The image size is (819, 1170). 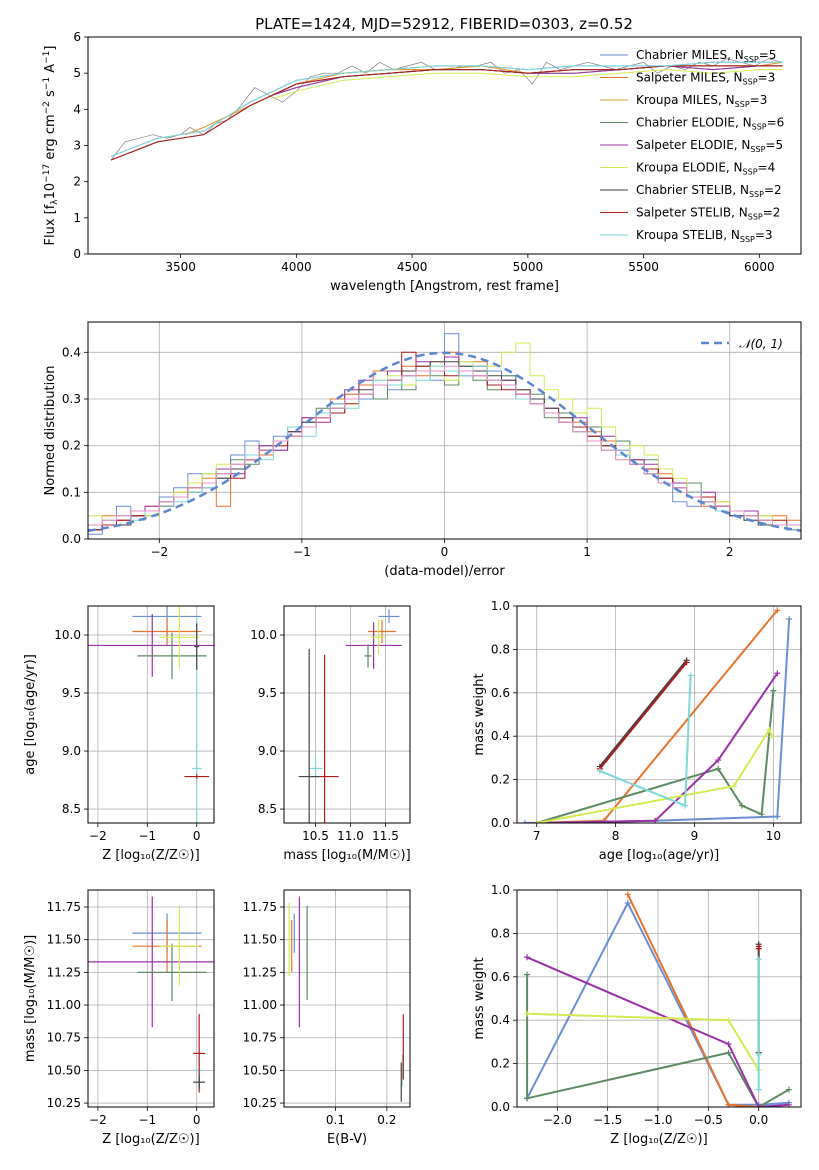 What do you see at coordinates (500, 649) in the screenshot?
I see `y-tick-label: 0.8` at bounding box center [500, 649].